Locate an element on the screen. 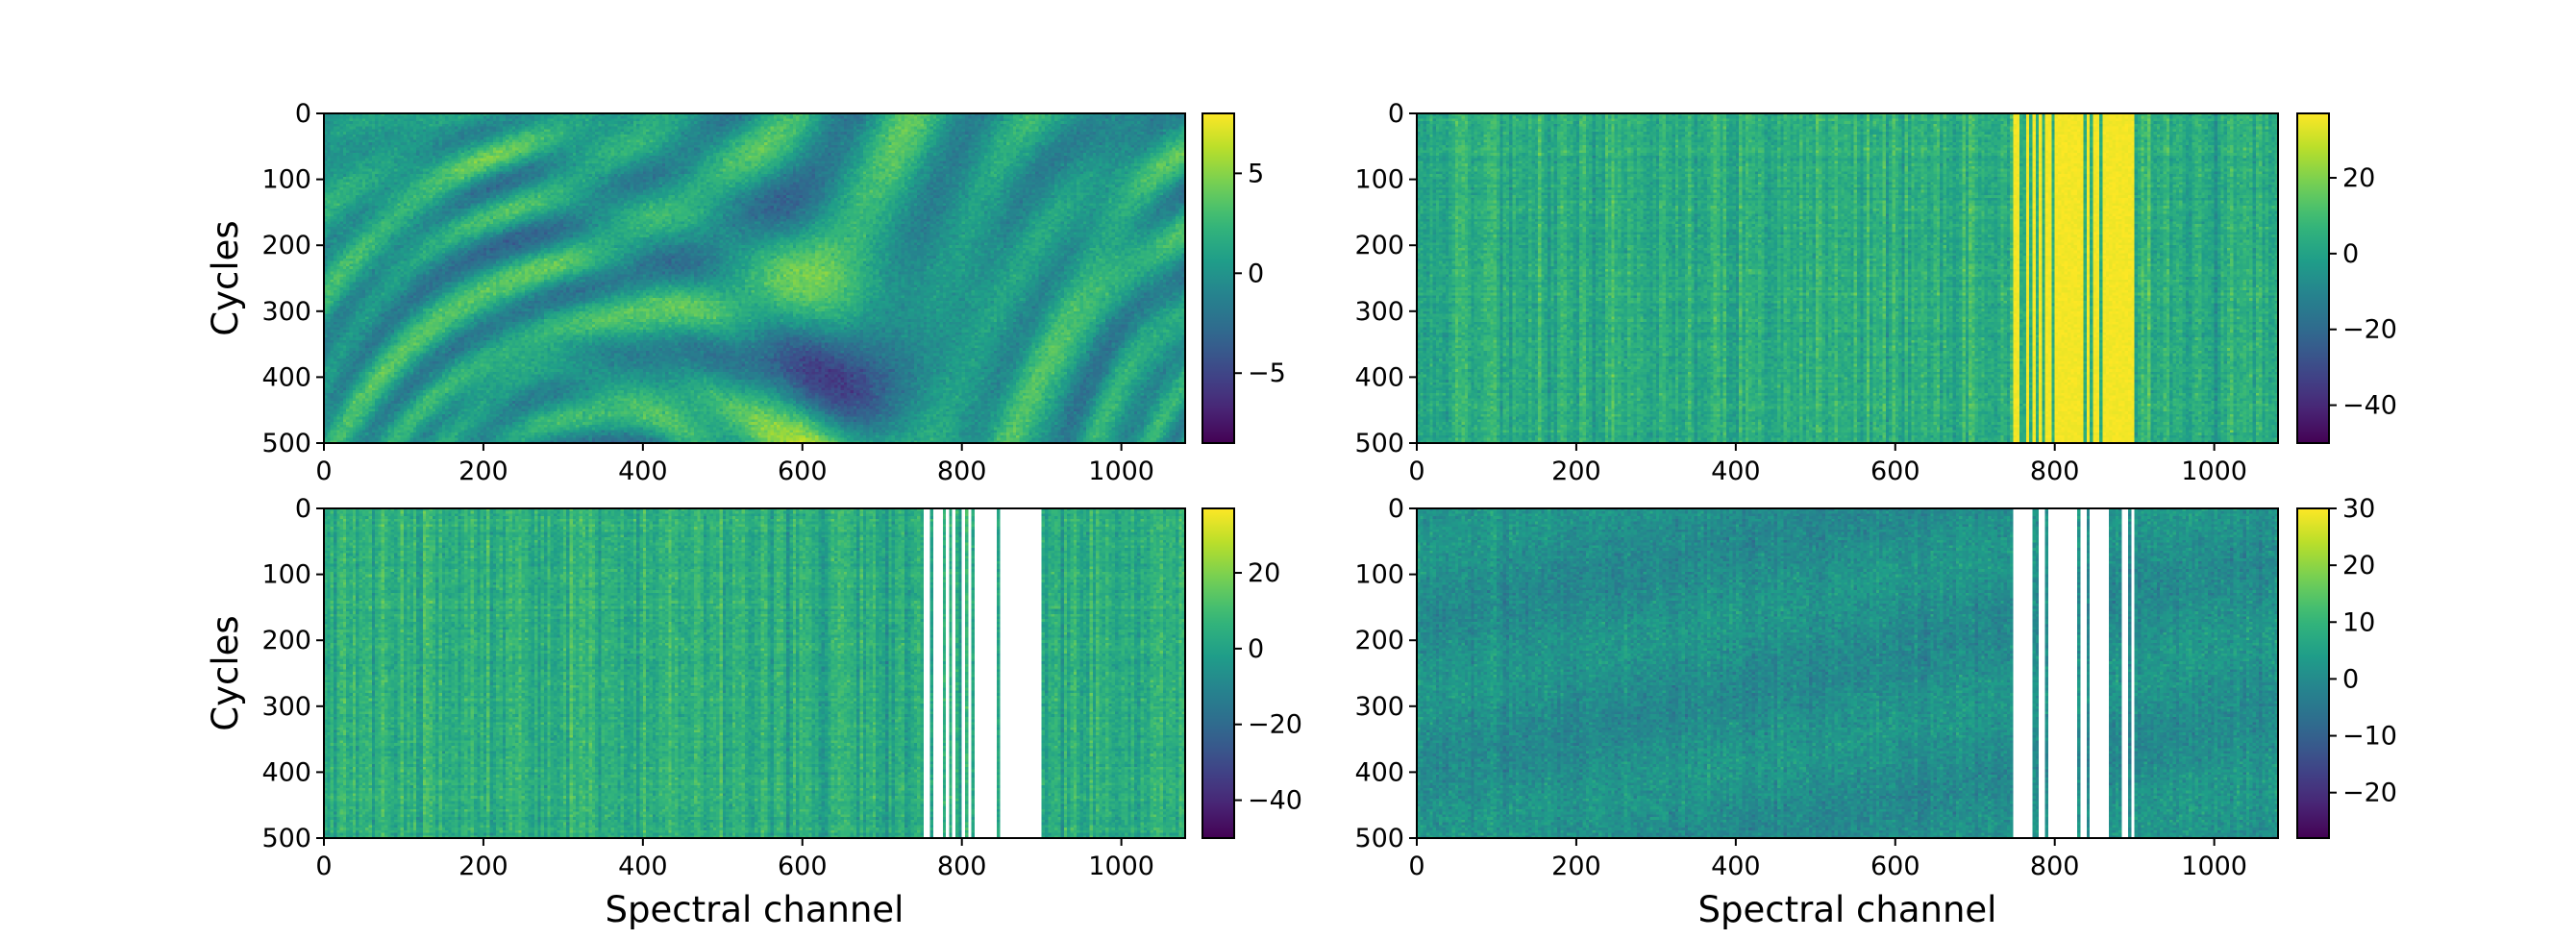 Image resolution: width=2576 pixels, height=939 pixels. colorbar-tick-label: −5 is located at coordinates (1267, 373).